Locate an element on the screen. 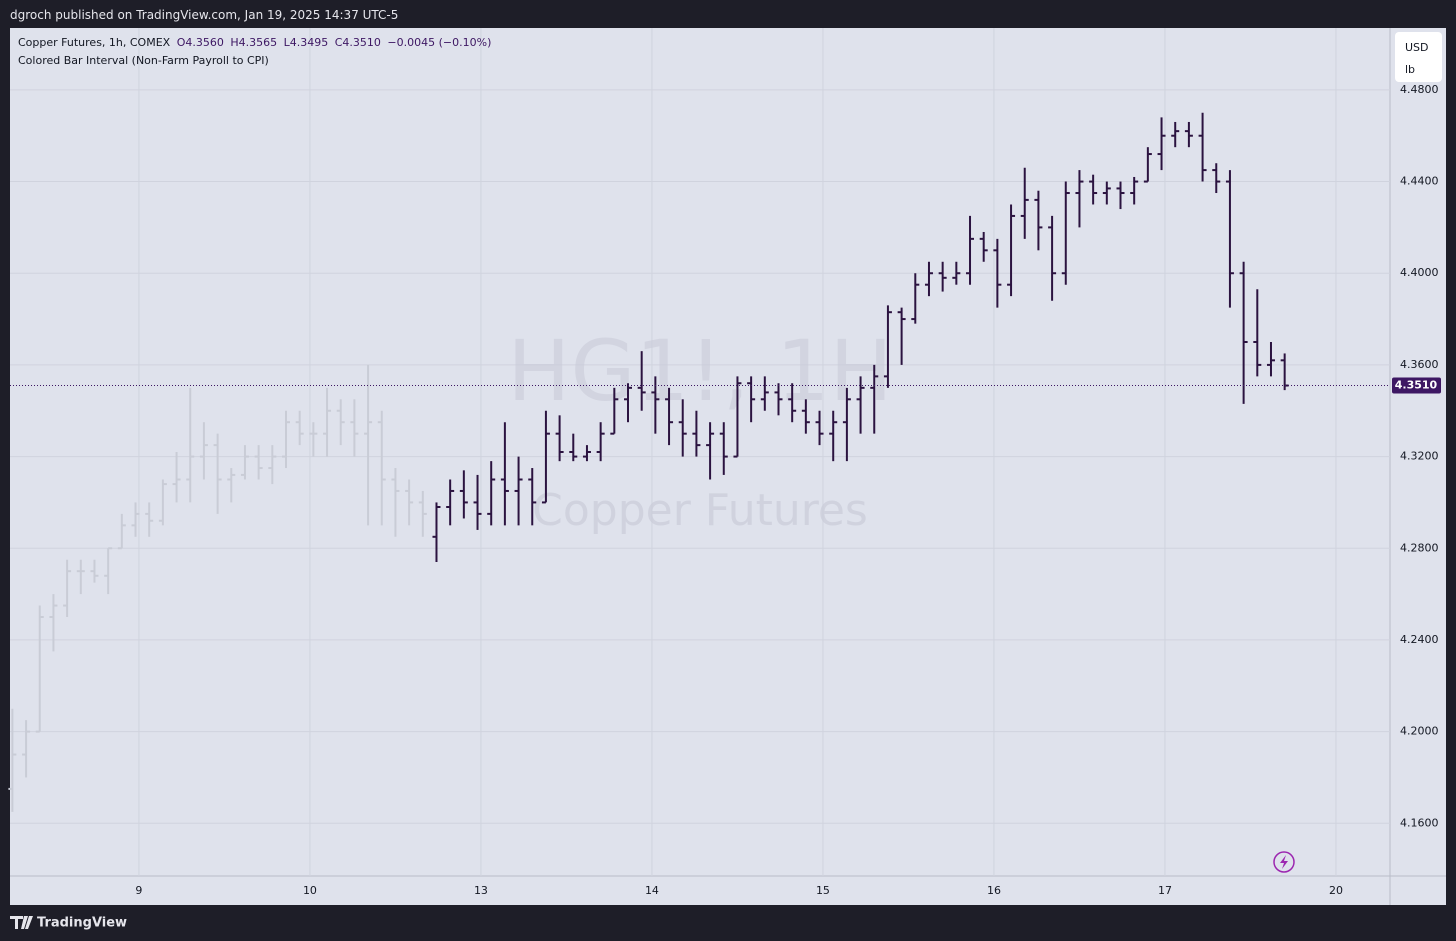 This screenshot has height=941, width=1456. x-tick-label: 10 is located at coordinates (310, 890).